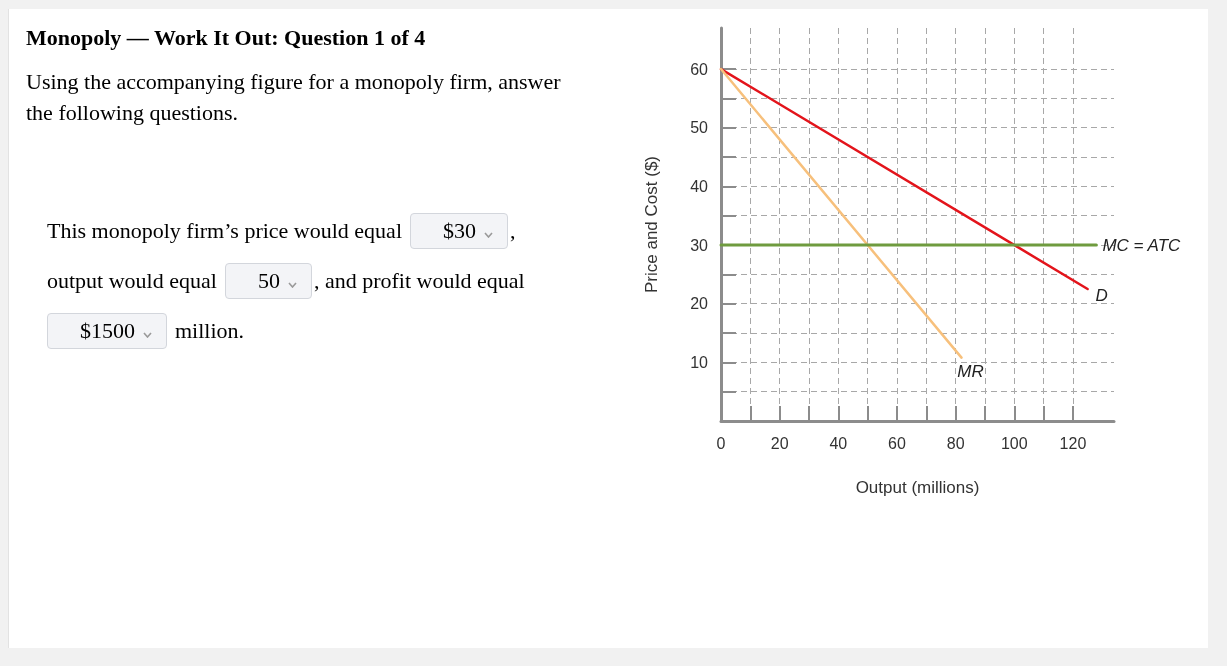 Image resolution: width=1227 pixels, height=666 pixels. Describe the element at coordinates (779, 443) in the screenshot. I see `x-tick-label: 20` at that location.